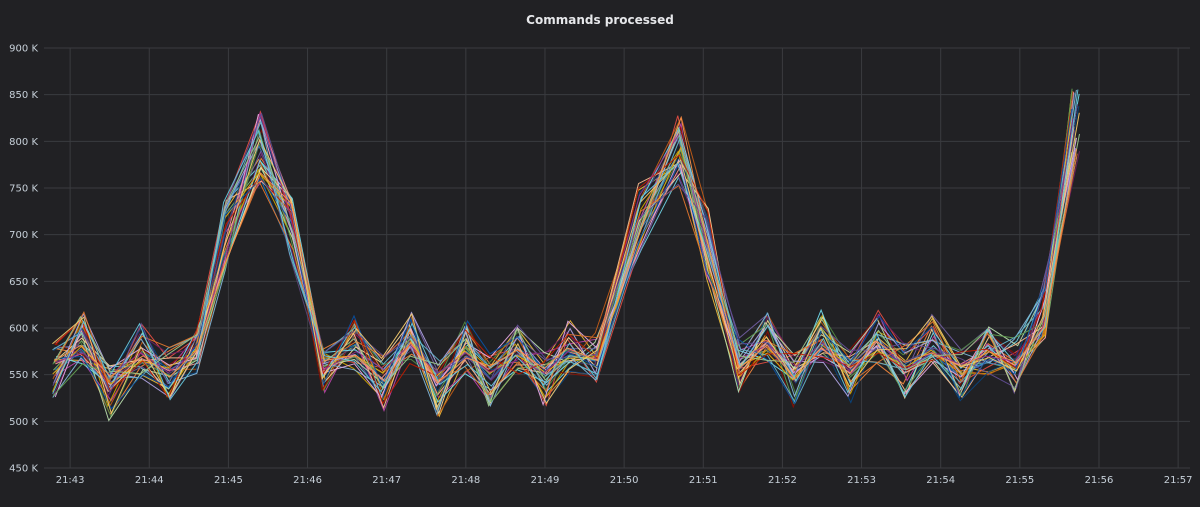  Describe the element at coordinates (307, 480) in the screenshot. I see `x-tick-label: 21:46` at that location.